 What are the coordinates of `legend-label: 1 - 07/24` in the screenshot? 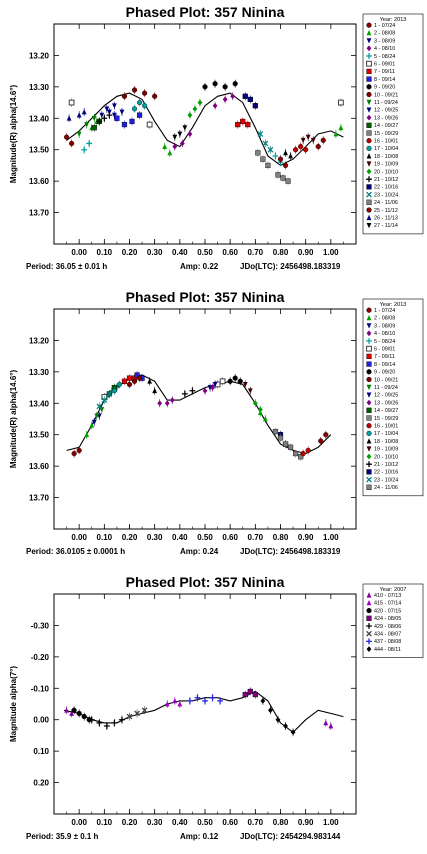 It's located at (384, 26).